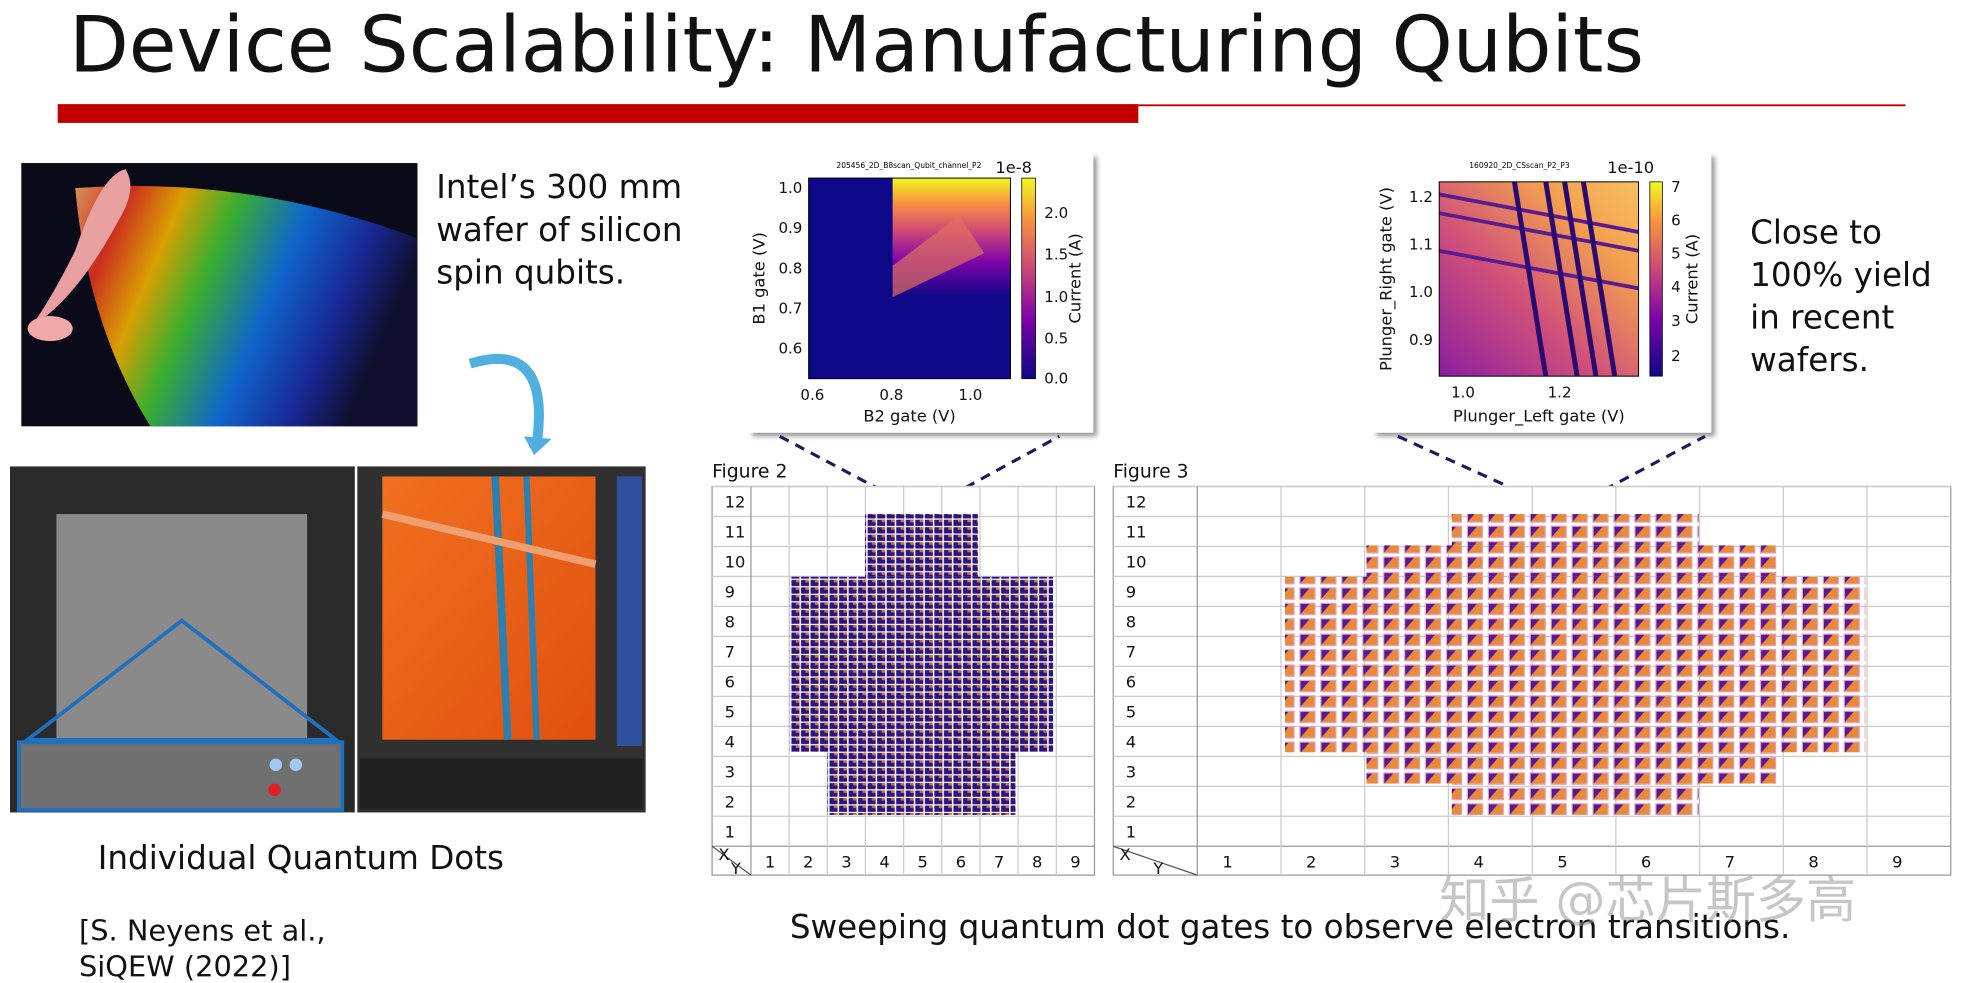 The height and width of the screenshot is (983, 1962). Describe the element at coordinates (182, 639) in the screenshot. I see `chip-image` at that location.